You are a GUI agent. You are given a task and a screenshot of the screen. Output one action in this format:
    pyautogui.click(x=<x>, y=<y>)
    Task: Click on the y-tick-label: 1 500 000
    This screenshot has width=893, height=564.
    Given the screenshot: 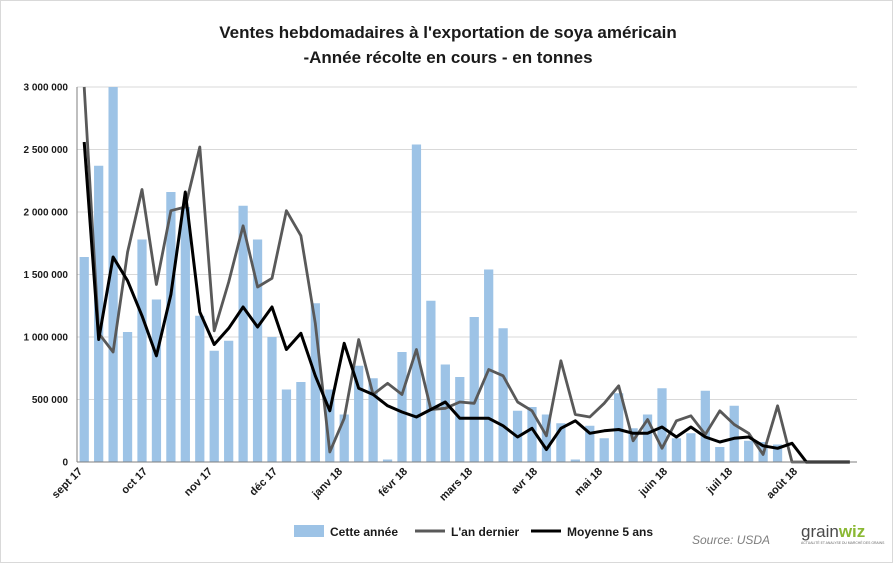 What is the action you would take?
    pyautogui.click(x=46, y=275)
    